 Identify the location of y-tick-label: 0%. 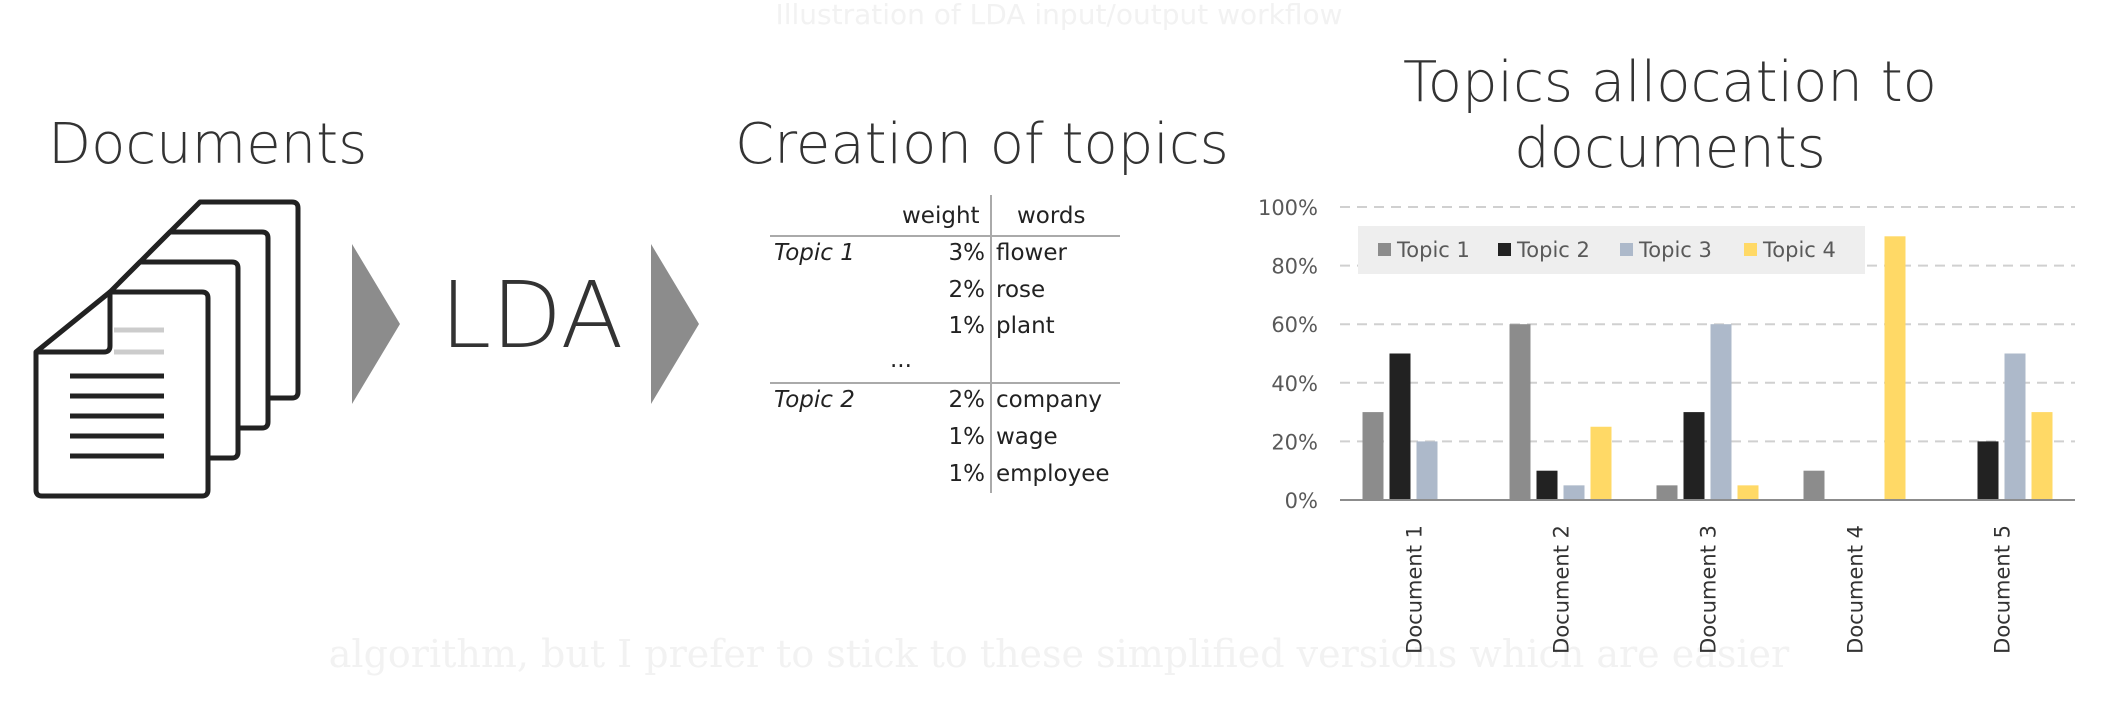
(1301, 501).